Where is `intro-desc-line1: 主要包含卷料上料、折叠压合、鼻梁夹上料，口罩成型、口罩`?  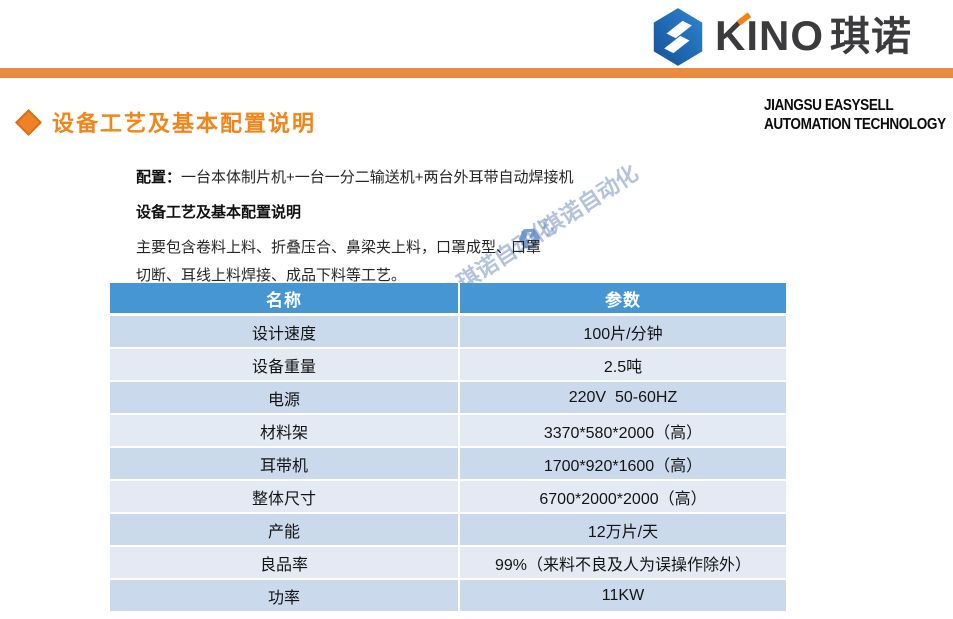
intro-desc-line1: 主要包含卷料上料、折叠压合、鼻梁夹上料，口罩成型、口罩 is located at coordinates (339, 247).